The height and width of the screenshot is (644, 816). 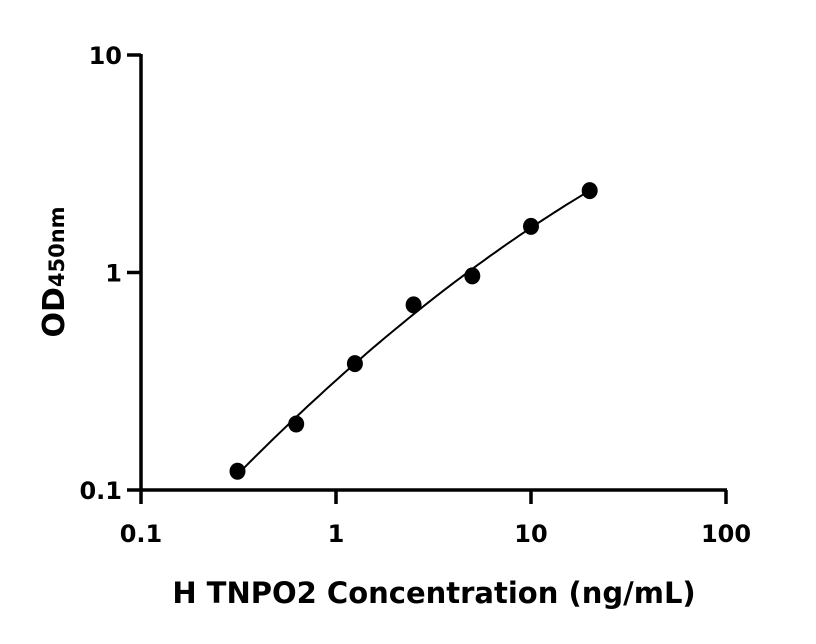 I want to click on x-tick-label: 0.1, so click(x=141, y=534).